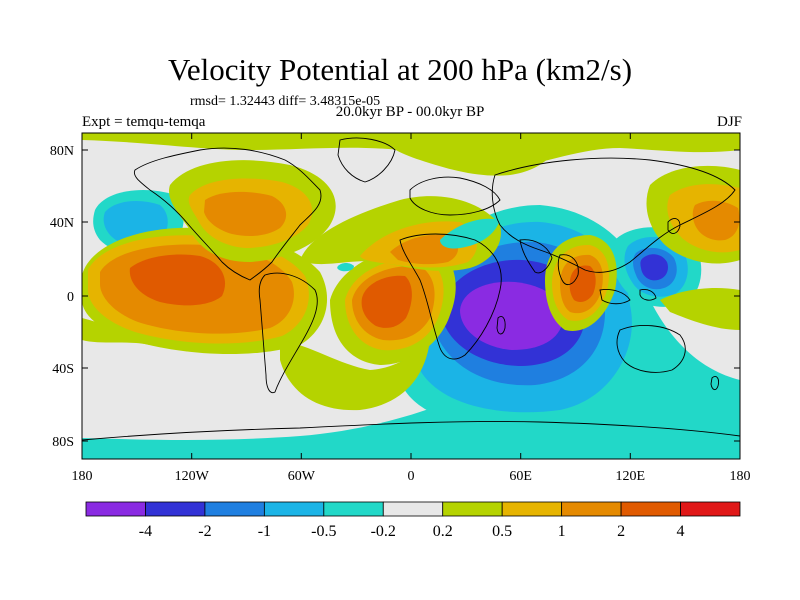 This screenshot has height=600, width=800. Describe the element at coordinates (512, 315) in the screenshot. I see `indian-ocean-purple` at that location.